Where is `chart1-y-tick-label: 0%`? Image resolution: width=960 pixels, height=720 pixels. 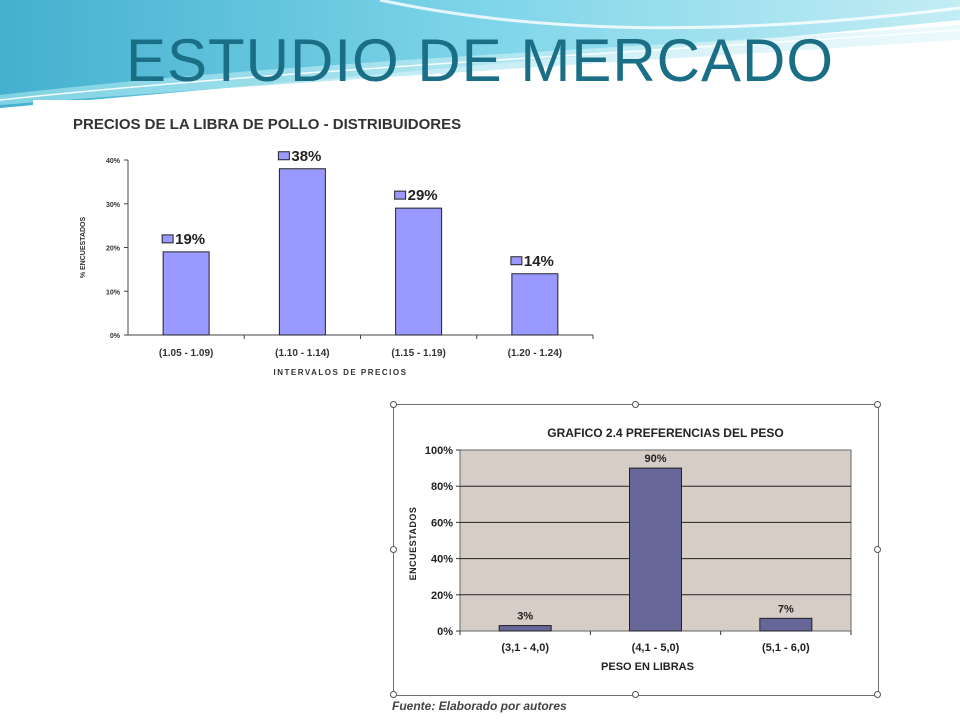
chart1-y-tick-label: 0% is located at coordinates (115, 336).